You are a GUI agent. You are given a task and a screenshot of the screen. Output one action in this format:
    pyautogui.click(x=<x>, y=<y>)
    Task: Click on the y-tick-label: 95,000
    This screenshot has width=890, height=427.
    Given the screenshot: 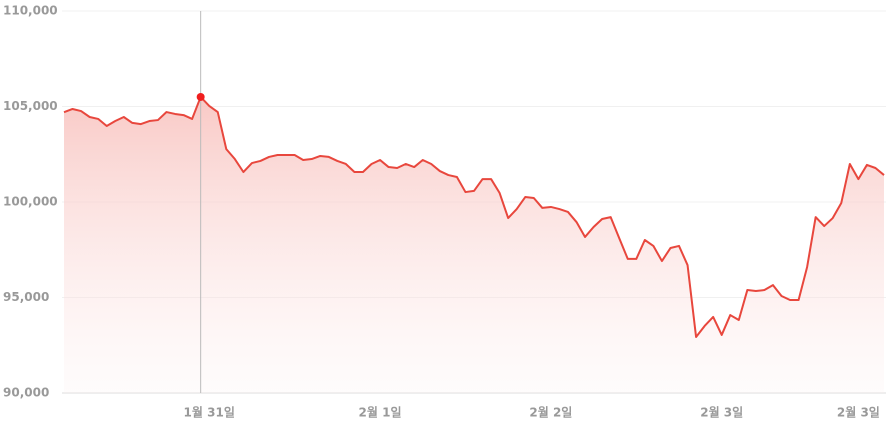 What is the action you would take?
    pyautogui.click(x=26, y=297)
    